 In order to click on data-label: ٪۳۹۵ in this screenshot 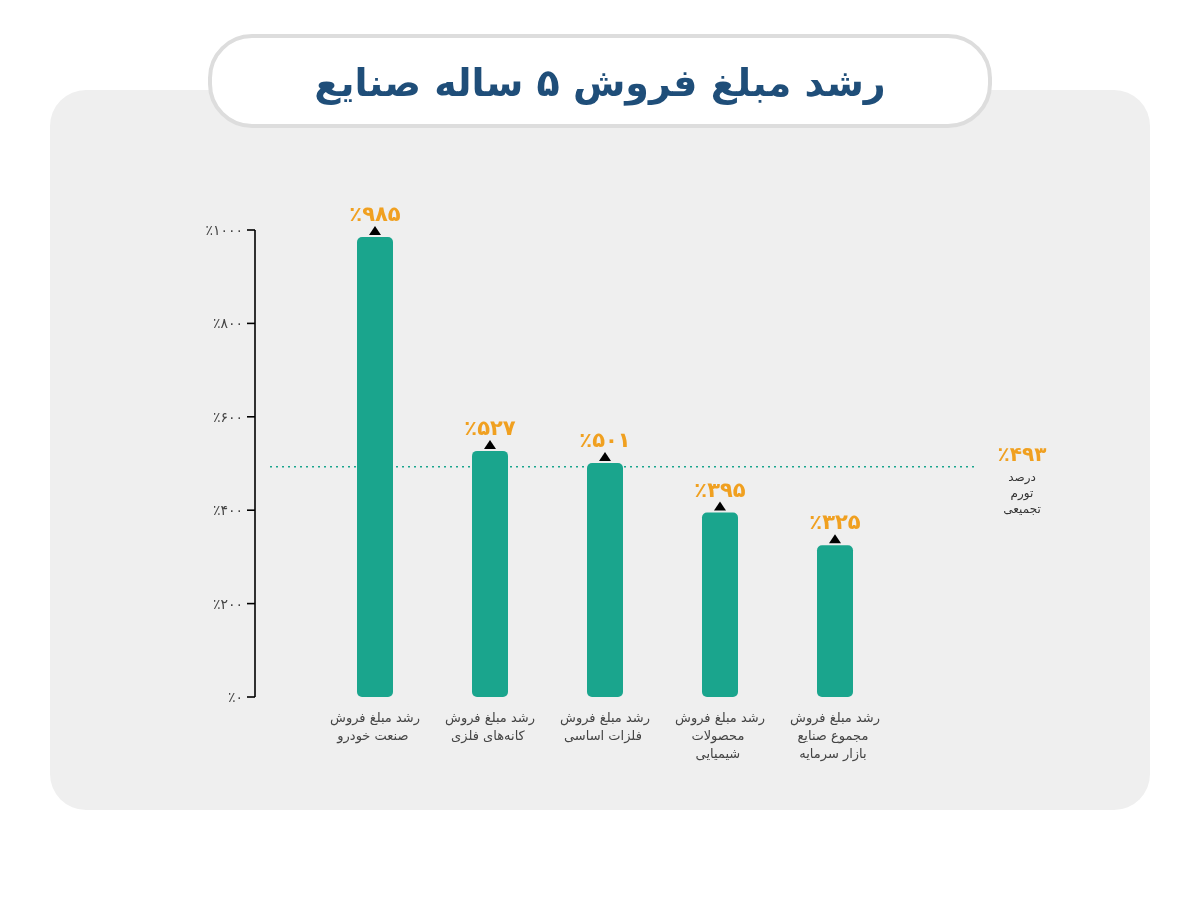, I will do `click(720, 489)`.